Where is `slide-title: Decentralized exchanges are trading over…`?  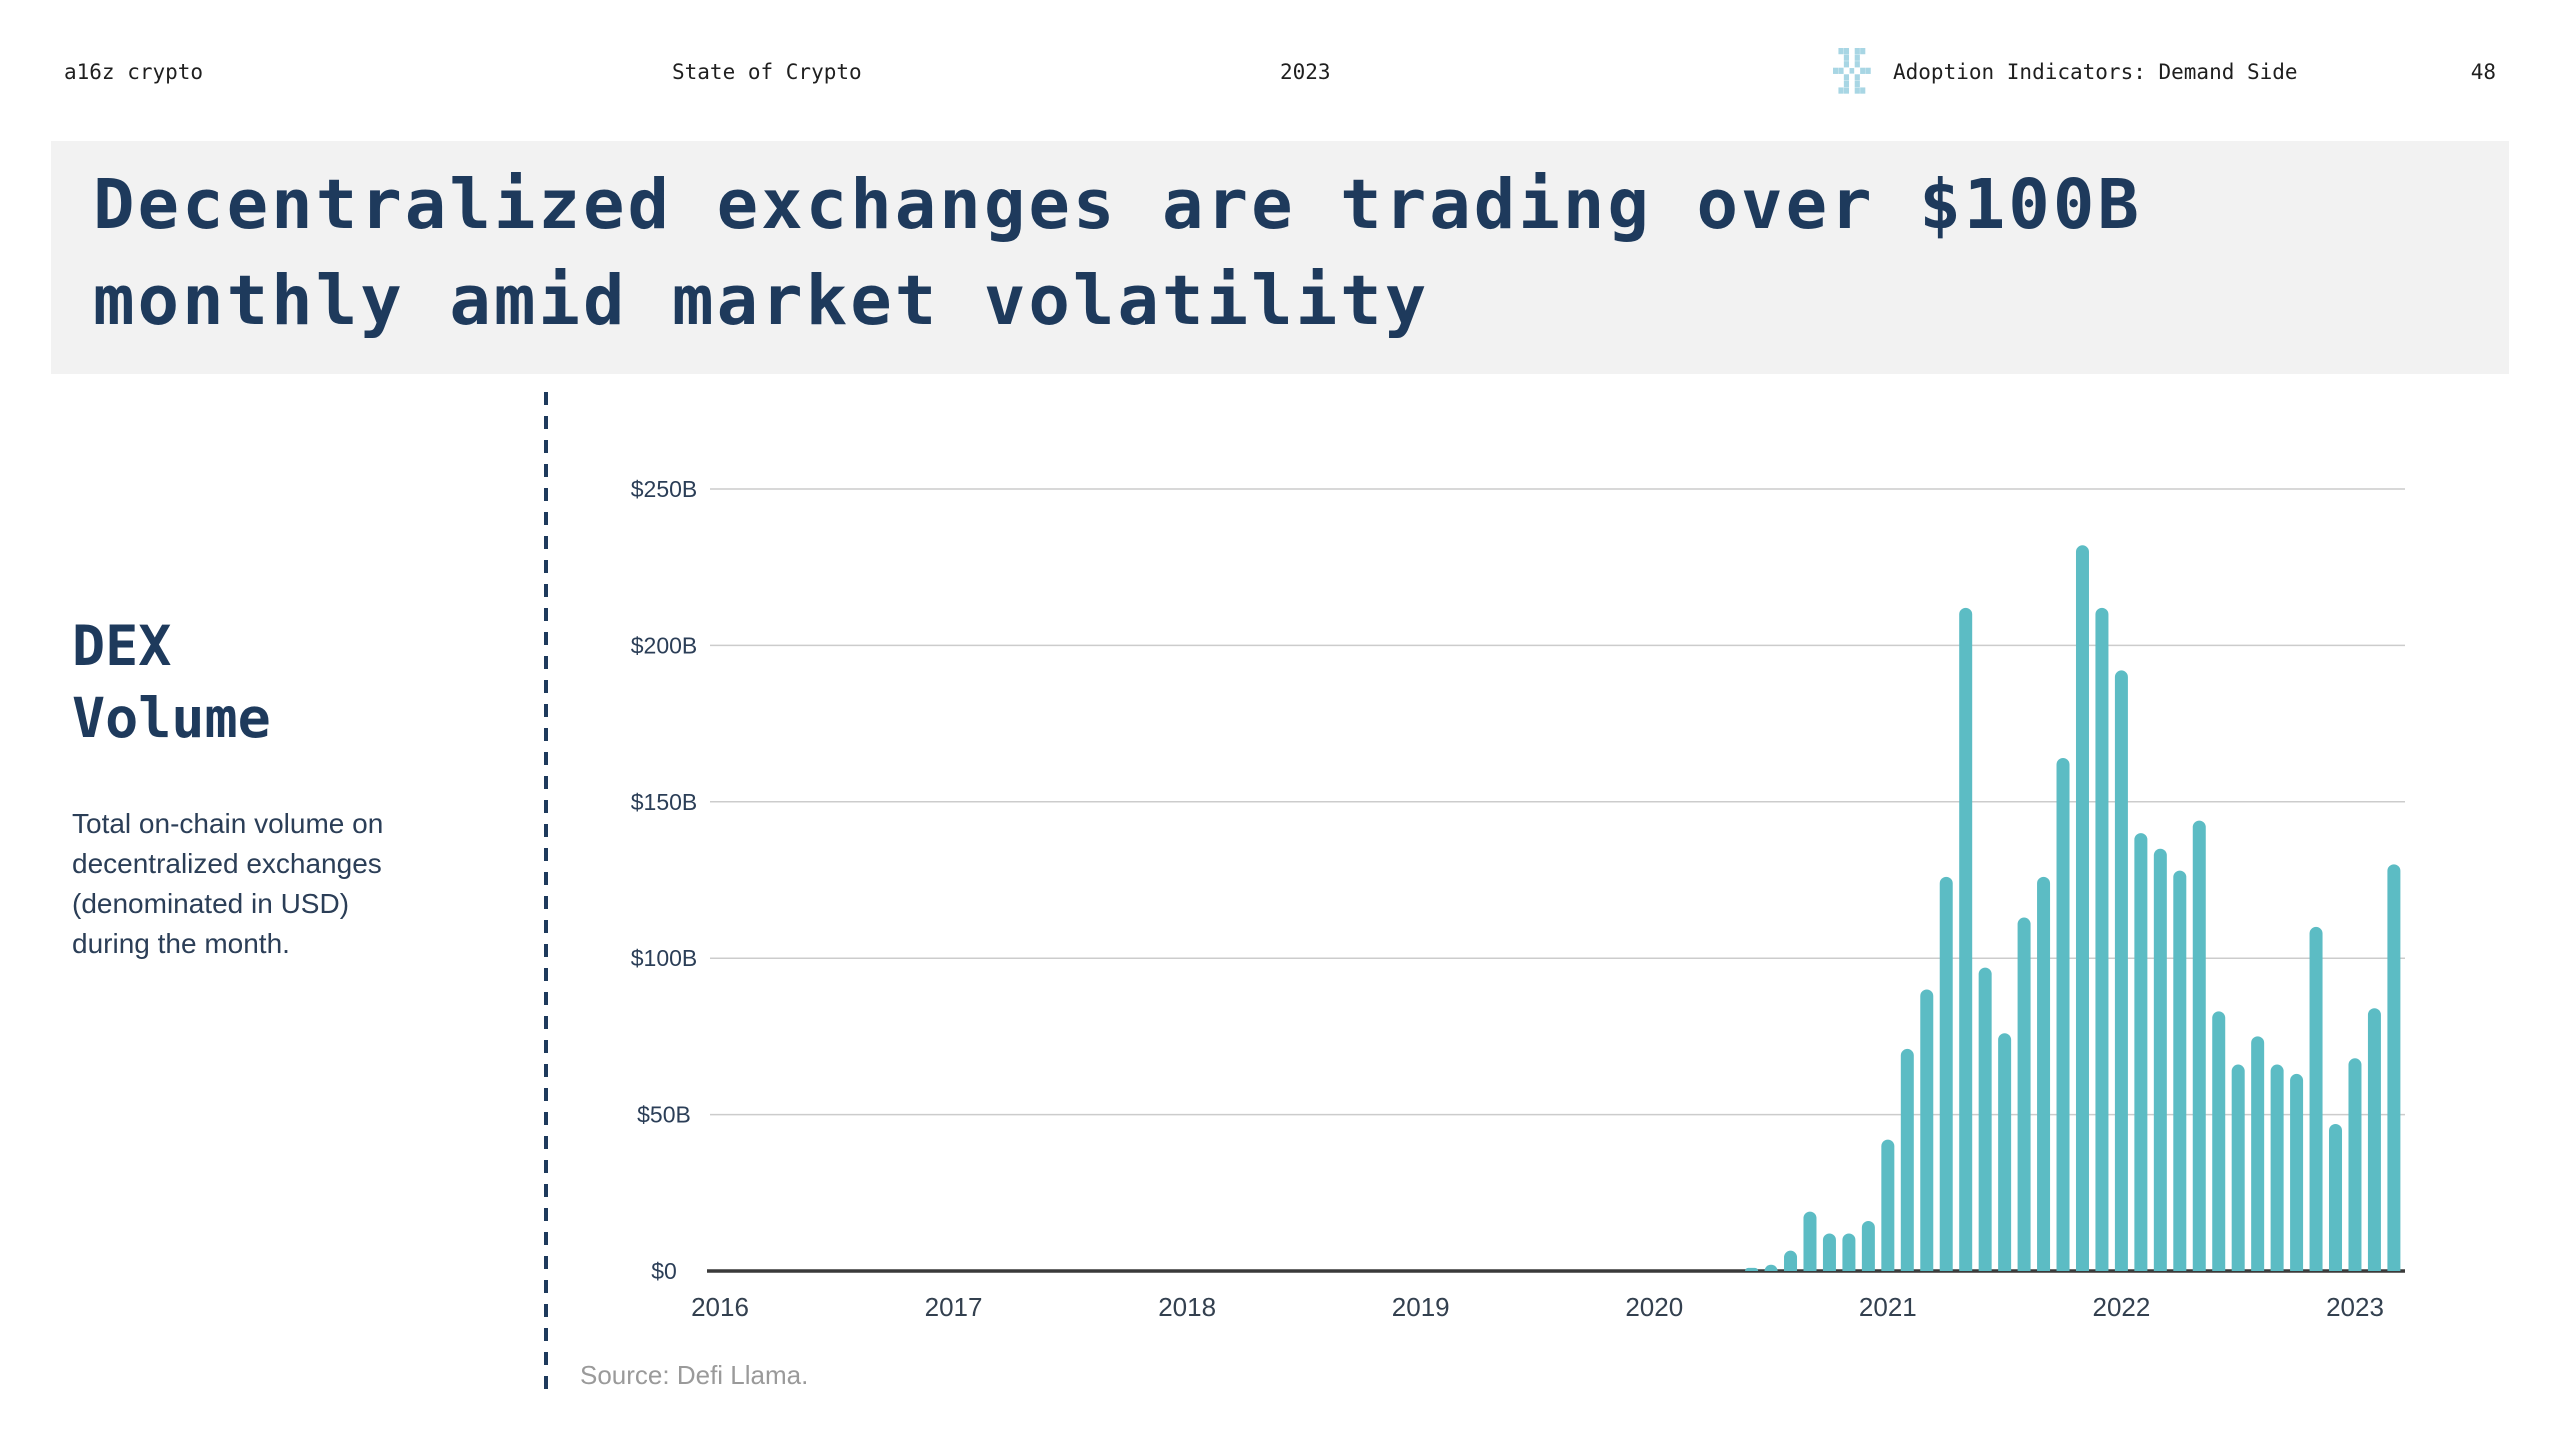 slide-title: Decentralized exchanges are trading over… is located at coordinates (1117, 253).